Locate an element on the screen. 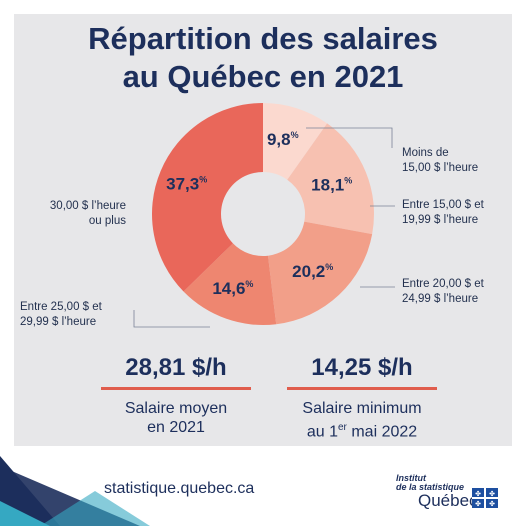 The width and height of the screenshot is (526, 526). slice-value-label-4: 37,3% is located at coordinates (186, 184).